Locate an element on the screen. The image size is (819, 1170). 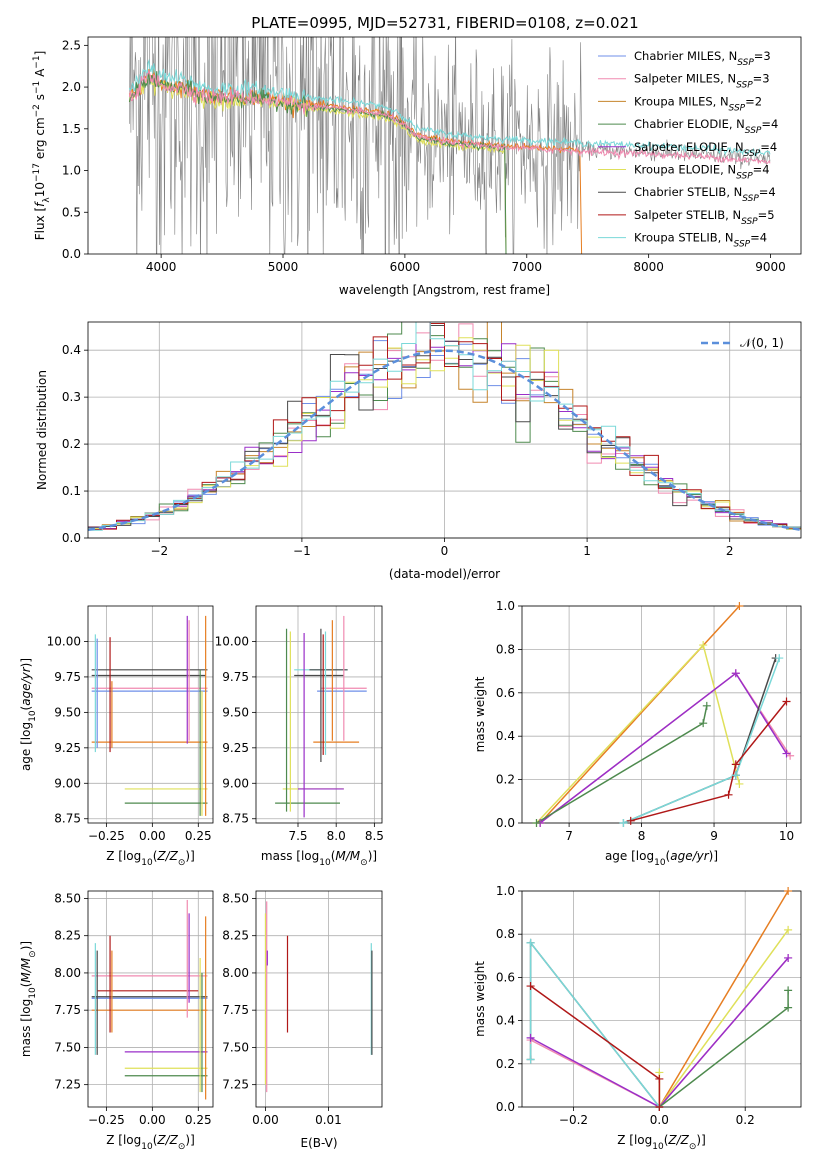
age-mass-xtick-label-0: 7.5 is located at coordinates (297, 836).